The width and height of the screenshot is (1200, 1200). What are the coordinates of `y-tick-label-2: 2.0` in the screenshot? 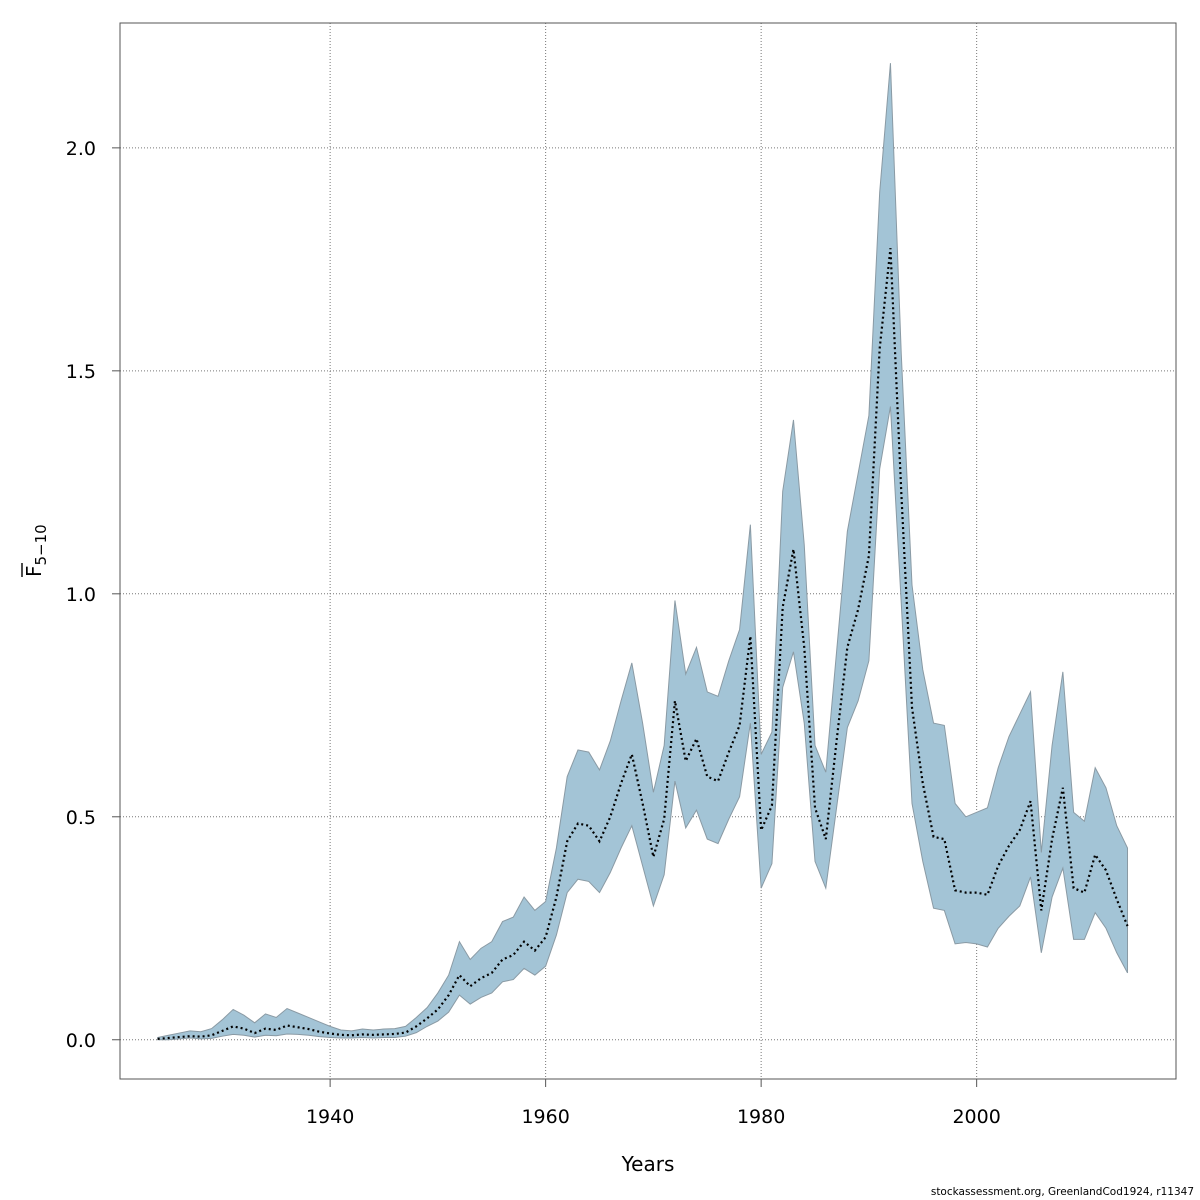 It's located at (81, 149).